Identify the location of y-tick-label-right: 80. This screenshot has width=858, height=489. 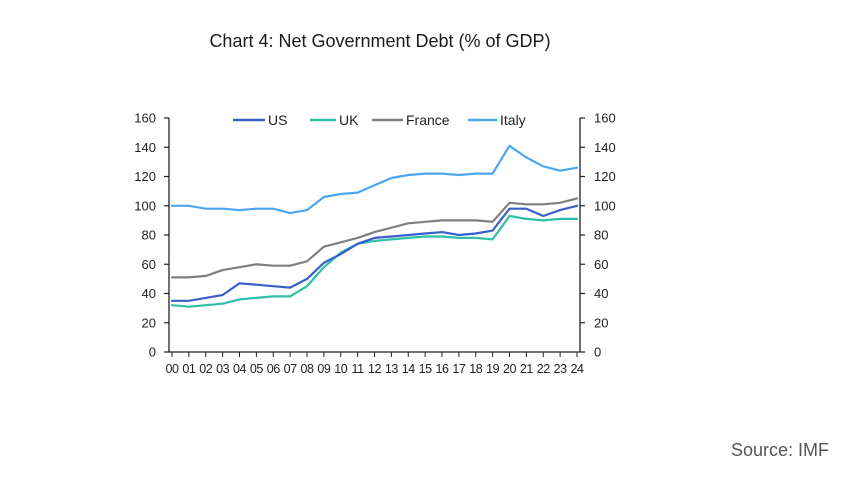
(601, 235).